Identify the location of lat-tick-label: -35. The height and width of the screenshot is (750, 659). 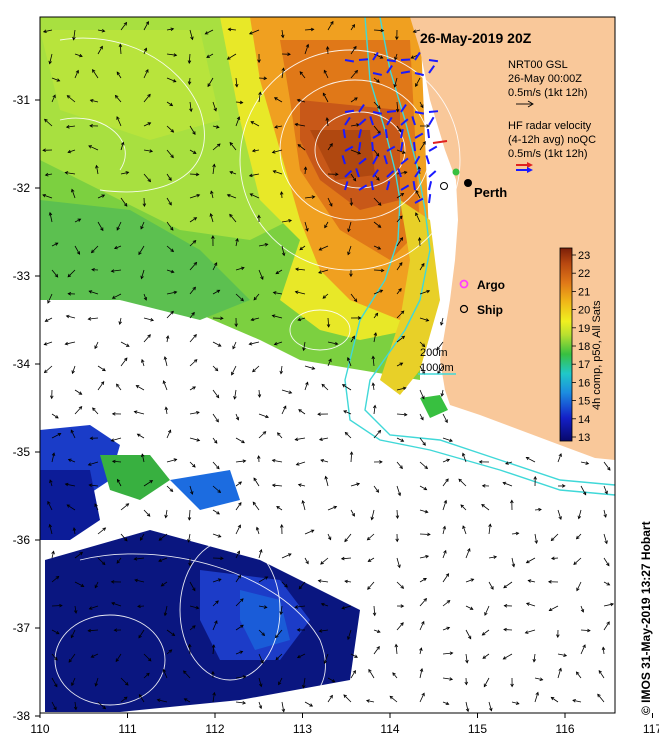
(22, 452).